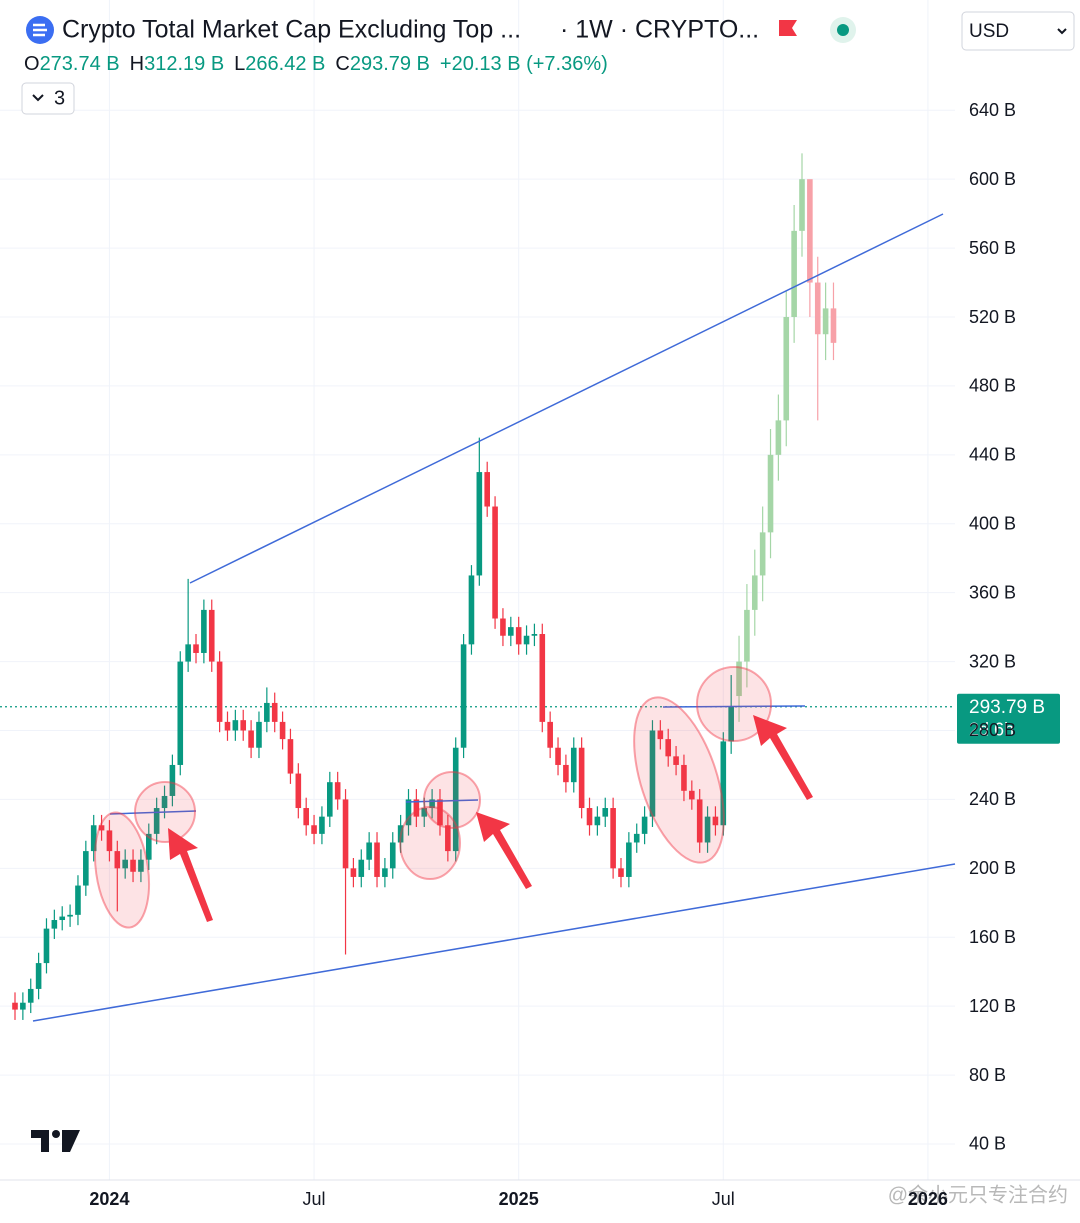  What do you see at coordinates (992, 661) in the screenshot?
I see `y-tick-label: 320 B` at bounding box center [992, 661].